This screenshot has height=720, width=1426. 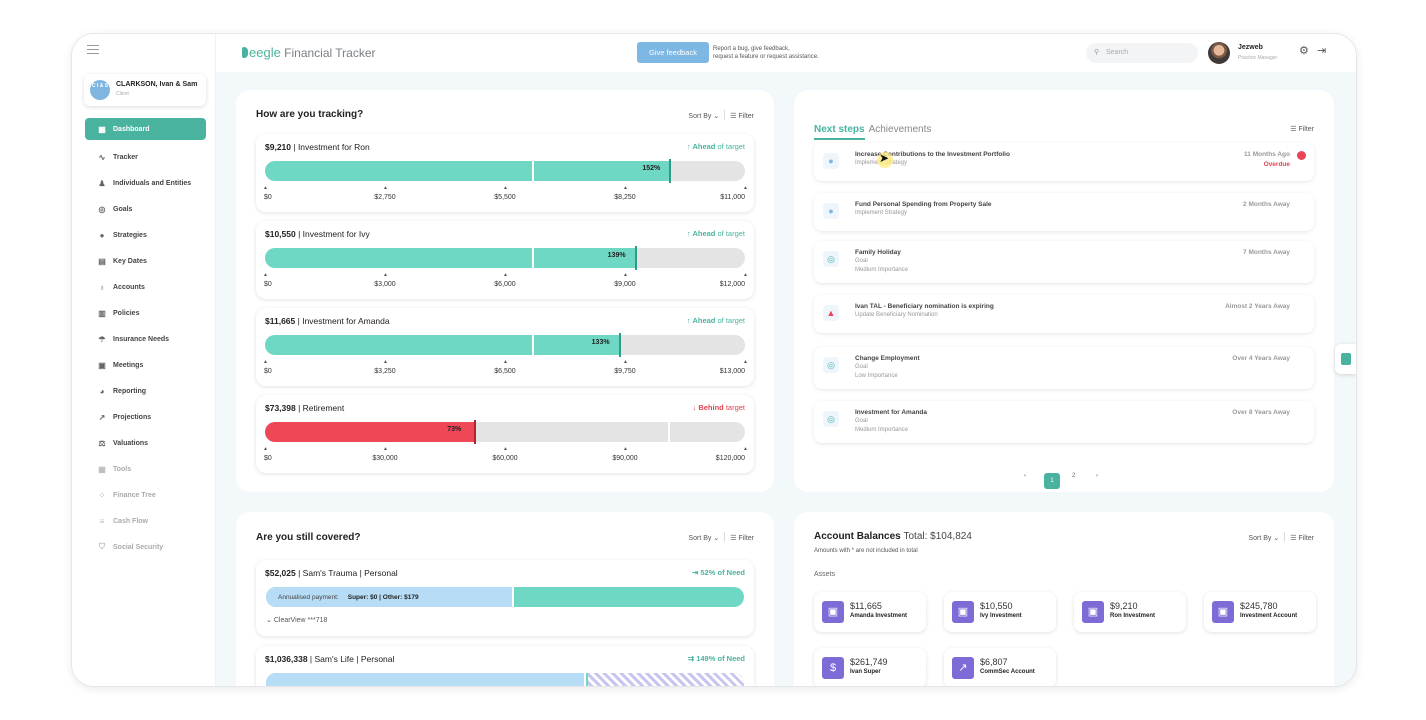 What do you see at coordinates (145, 261) in the screenshot?
I see `sidebar-item-key-dates: ▤ Key Dates` at bounding box center [145, 261].